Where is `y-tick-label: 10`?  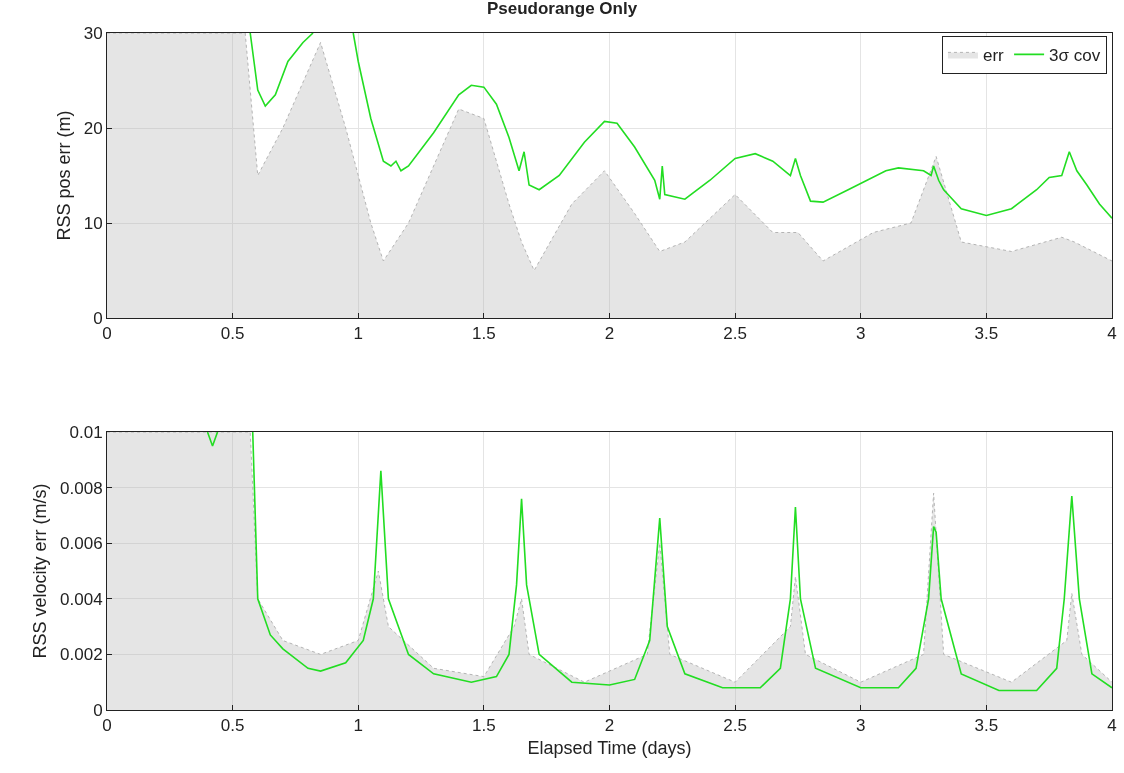
y-tick-label: 10 is located at coordinates (93, 223).